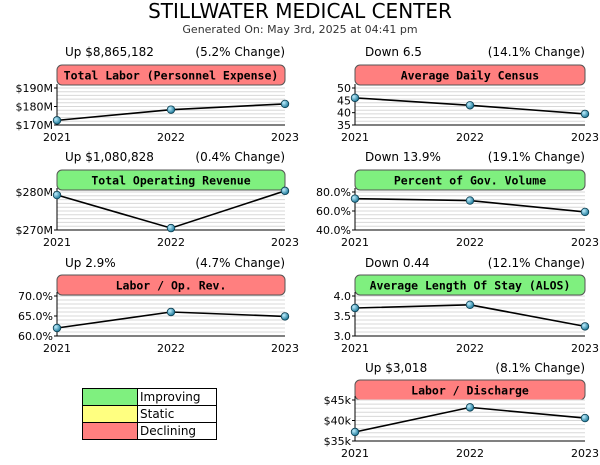  Describe the element at coordinates (338, 400) in the screenshot. I see `y-tick-label: $45k` at that location.